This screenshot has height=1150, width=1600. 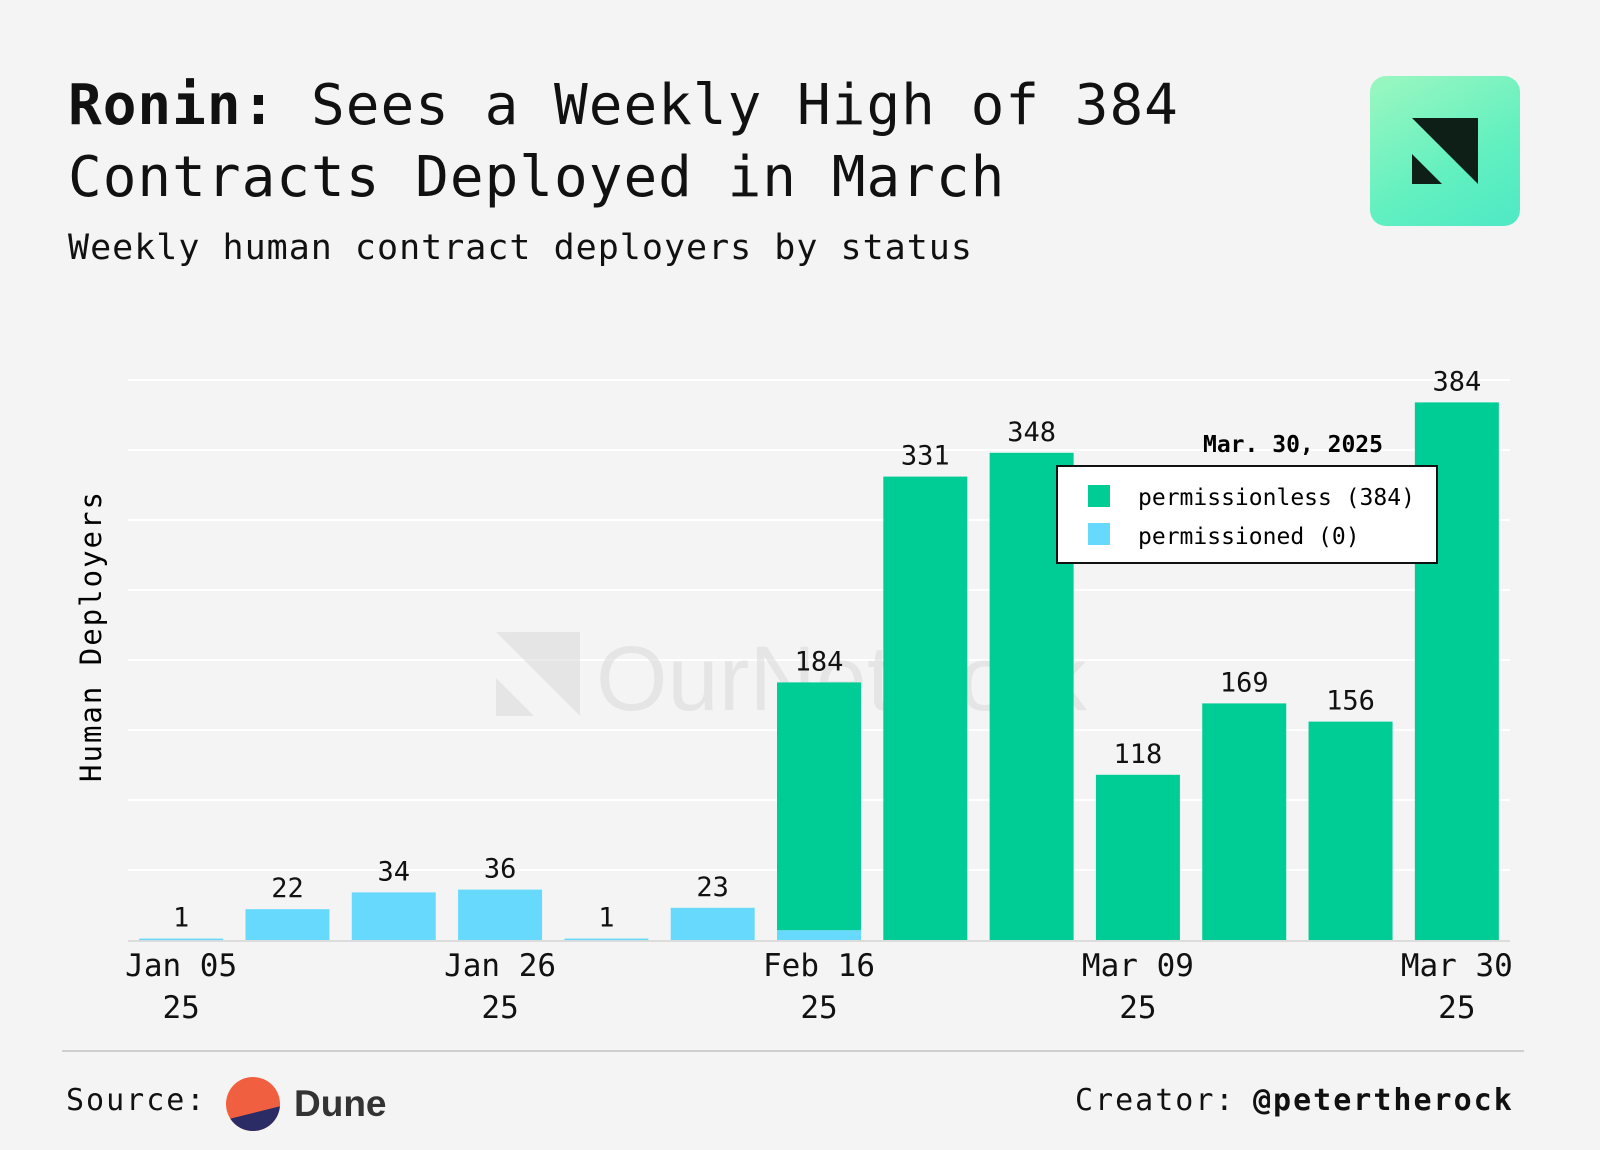 I want to click on footer-divider, so click(x=793, y=1051).